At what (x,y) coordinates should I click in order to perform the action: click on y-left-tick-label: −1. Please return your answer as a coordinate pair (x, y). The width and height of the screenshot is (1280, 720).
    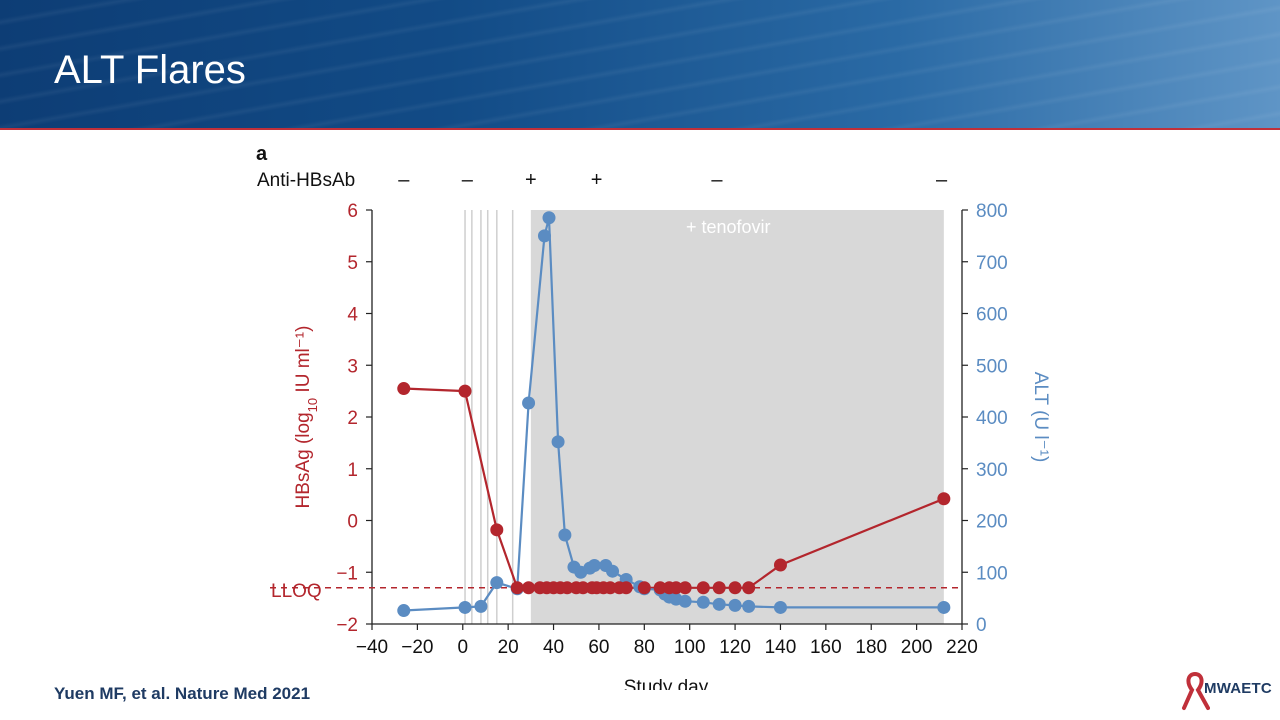
    Looking at the image, I should click on (347, 573).